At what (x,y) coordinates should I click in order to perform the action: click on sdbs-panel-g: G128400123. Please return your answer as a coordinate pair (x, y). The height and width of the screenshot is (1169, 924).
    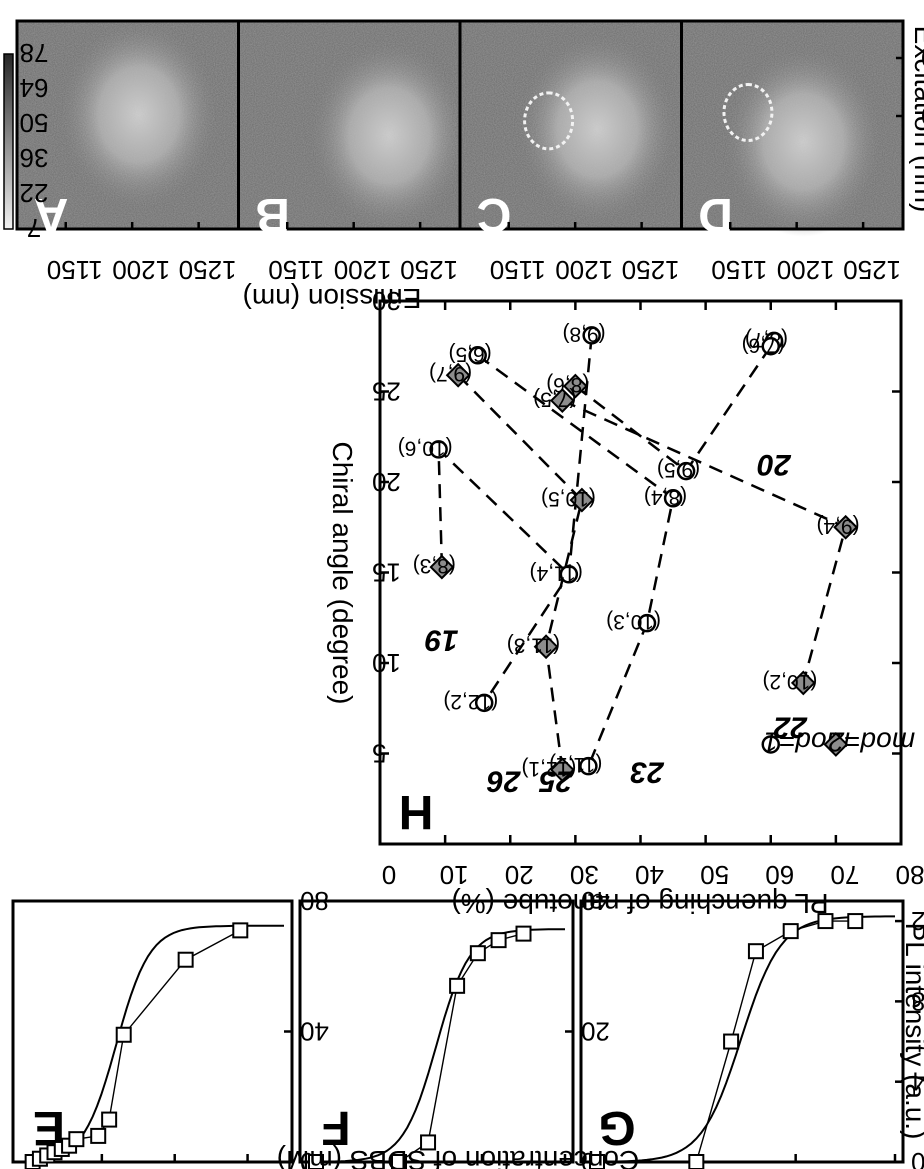
    Looking at the image, I should click on (751, 1034).